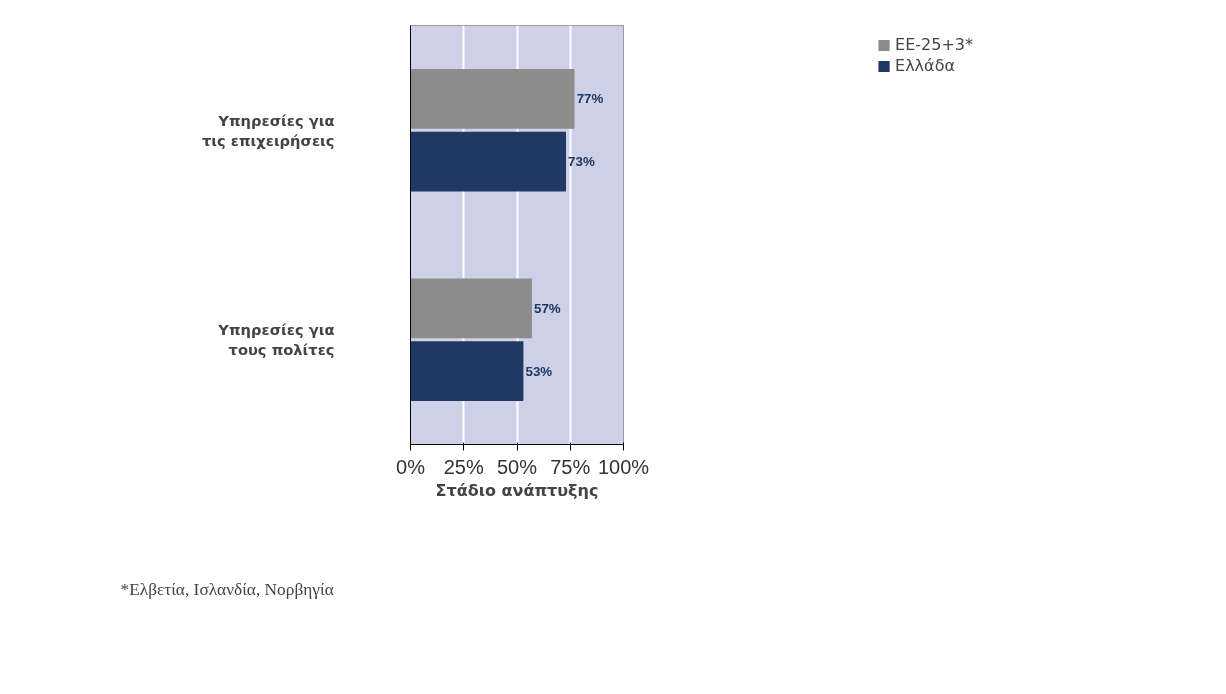 This screenshot has width=1226, height=694. Describe the element at coordinates (581, 162) in the screenshot. I see `data-label: 73%` at that location.